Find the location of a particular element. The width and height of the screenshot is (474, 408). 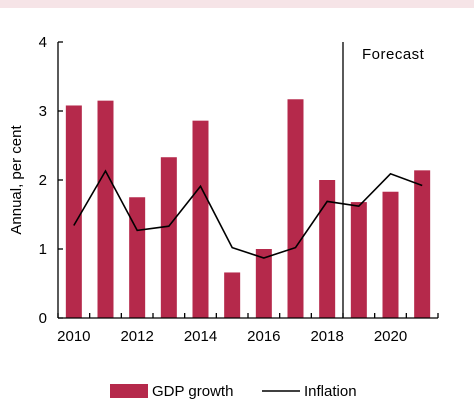

forecast-label: Forecast is located at coordinates (393, 54).